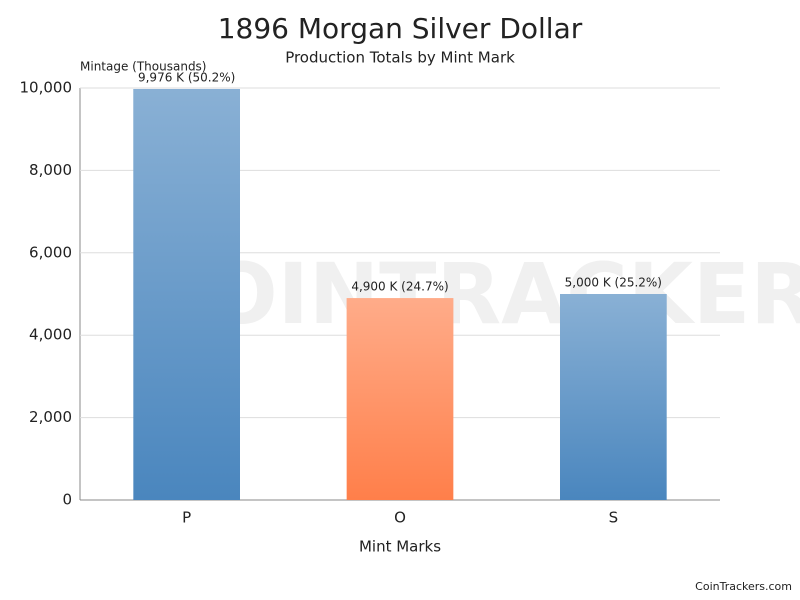 Image resolution: width=800 pixels, height=600 pixels. Describe the element at coordinates (613, 283) in the screenshot. I see `value-label: 5,000 K (25.2%)` at that location.